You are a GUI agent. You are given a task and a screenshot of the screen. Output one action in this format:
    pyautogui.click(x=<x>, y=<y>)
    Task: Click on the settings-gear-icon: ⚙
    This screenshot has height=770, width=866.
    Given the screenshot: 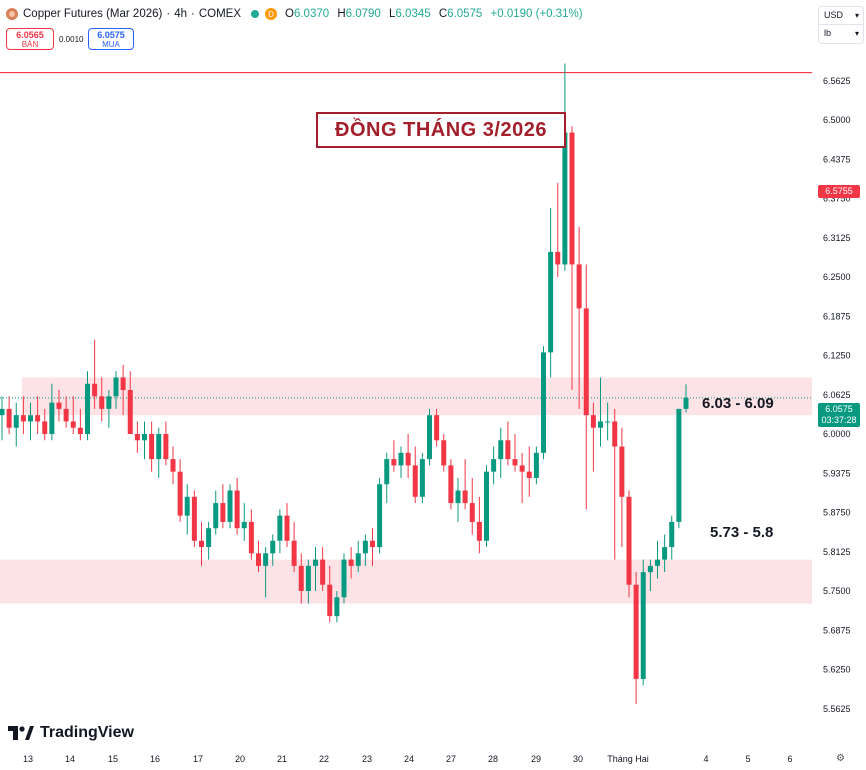 What is the action you would take?
    pyautogui.click(x=840, y=758)
    